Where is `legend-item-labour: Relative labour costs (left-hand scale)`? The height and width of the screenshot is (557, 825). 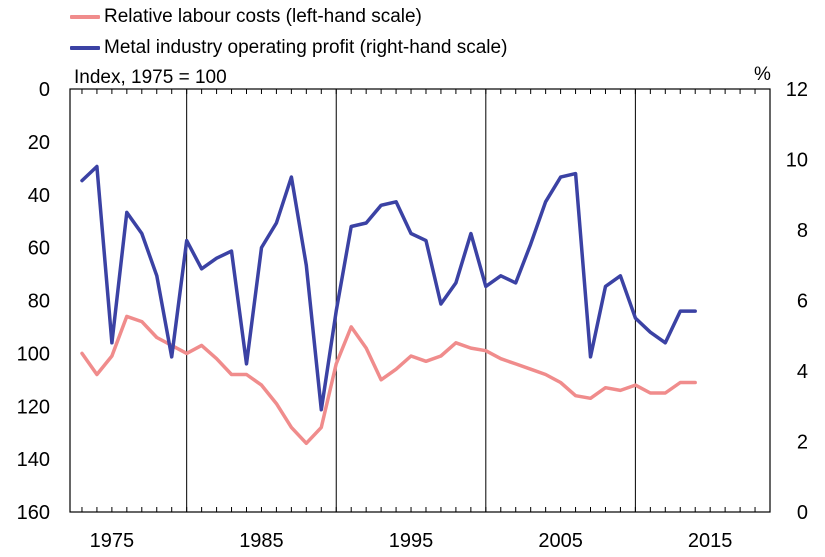
legend-item-labour: Relative labour costs (left-hand scale) is located at coordinates (246, 17).